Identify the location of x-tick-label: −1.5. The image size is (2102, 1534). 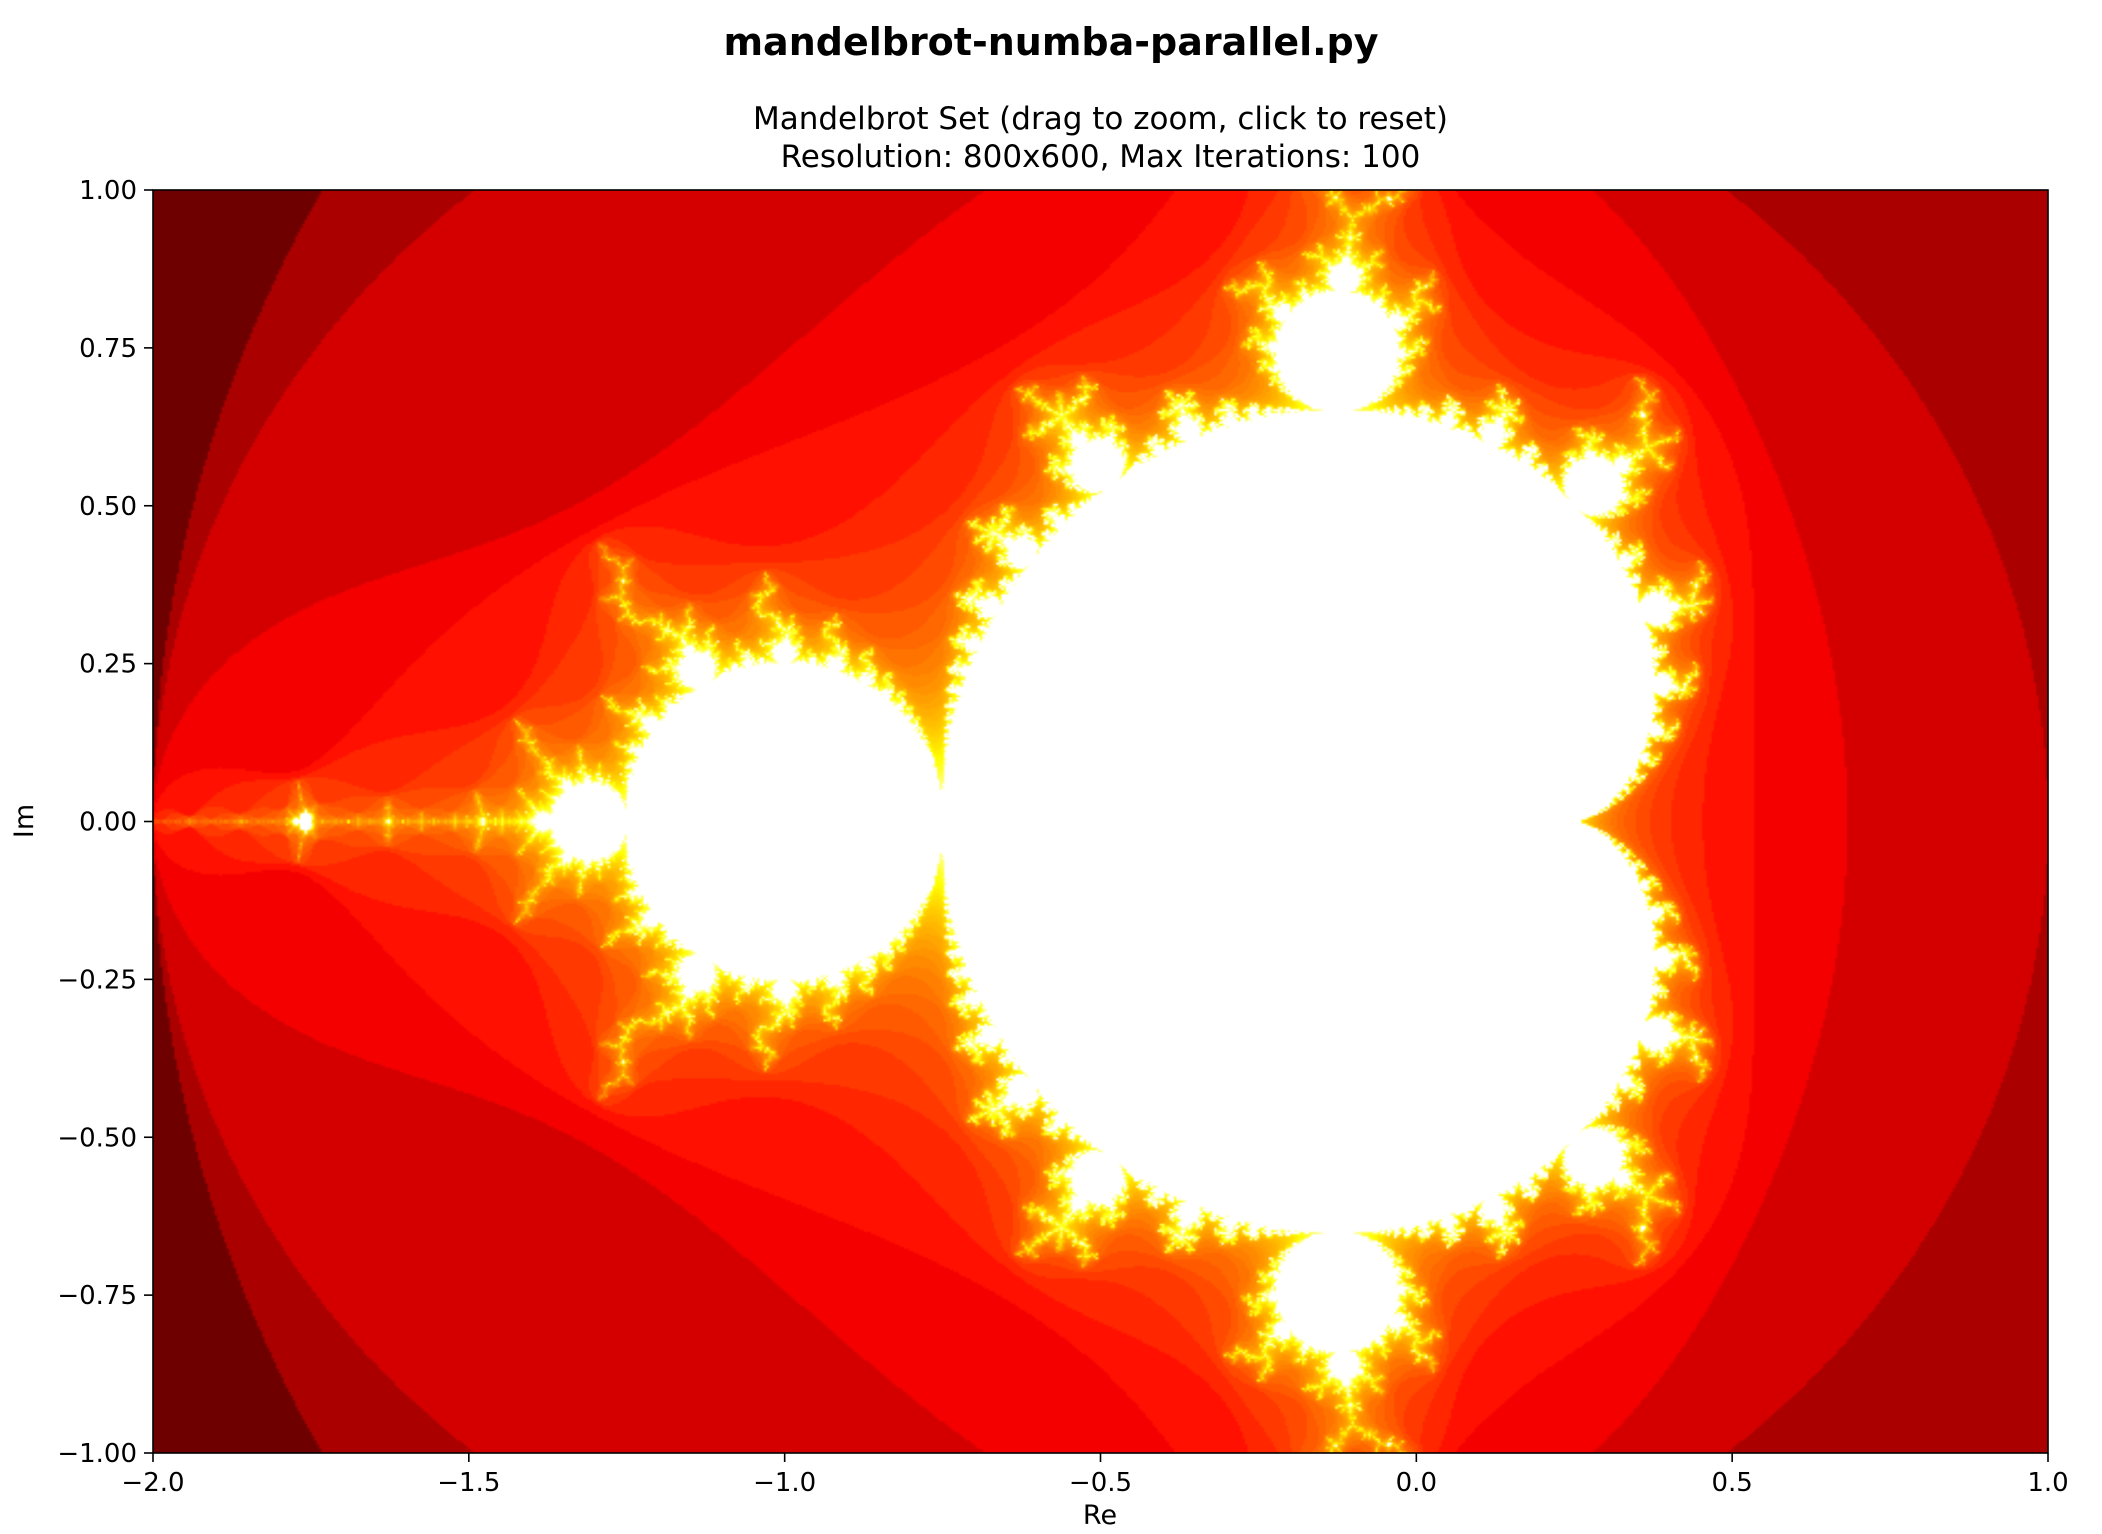
(468, 1483).